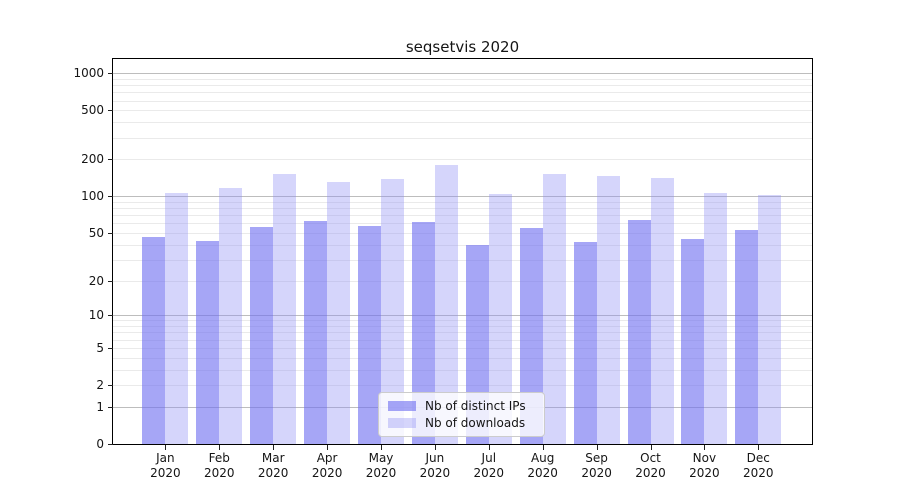  I want to click on x-tick-mark-apr, so click(328, 447).